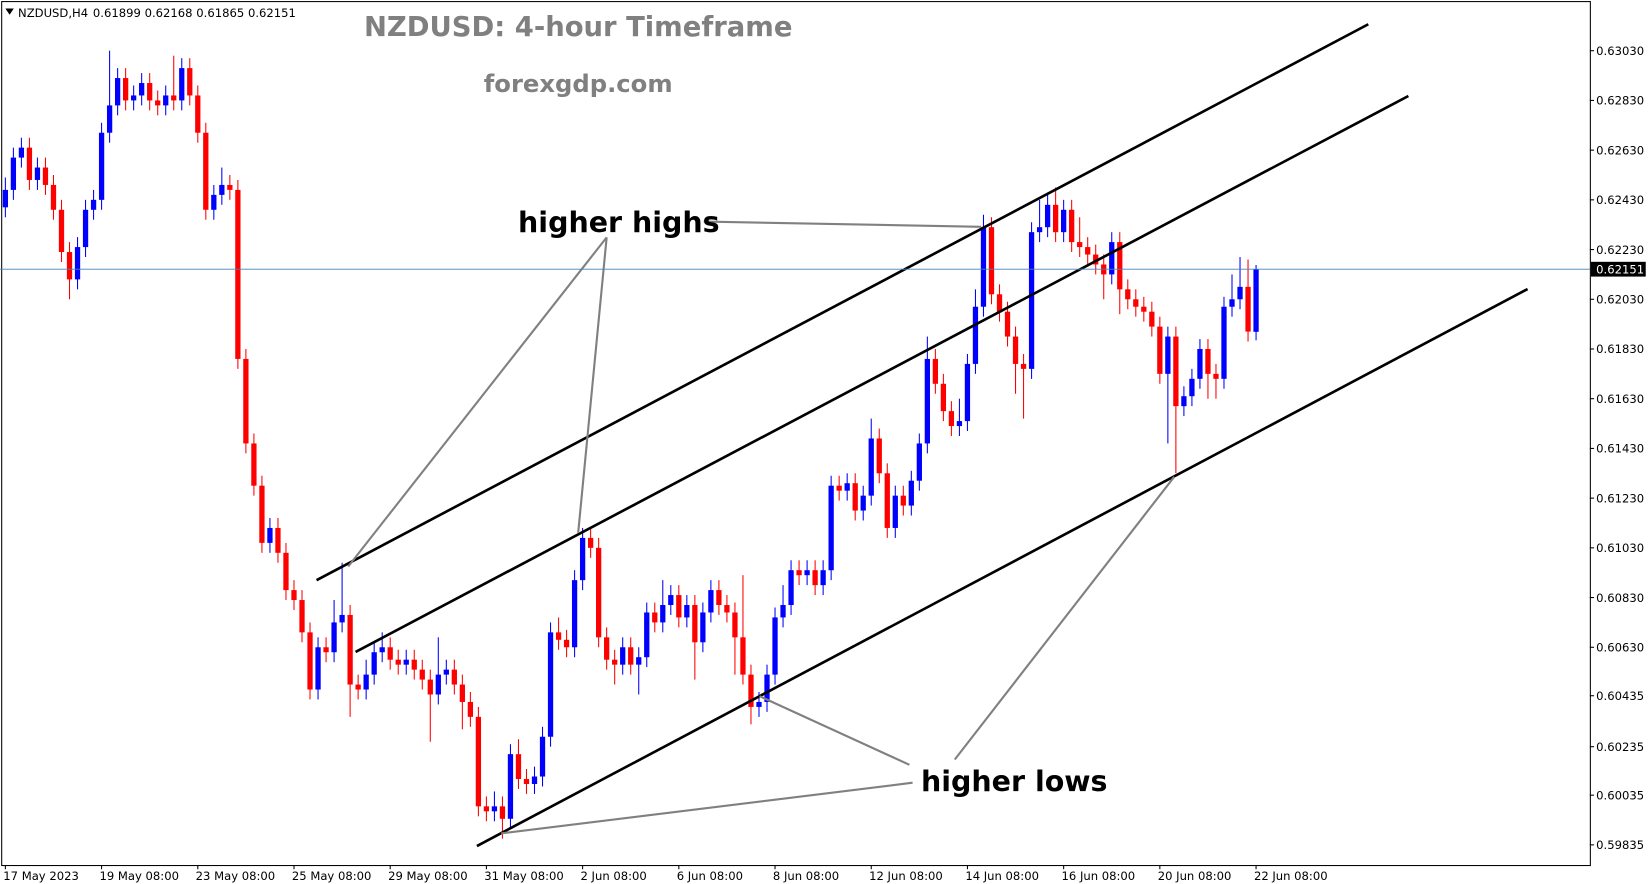  I want to click on x-tick-label: 25 May 08:00, so click(332, 876).